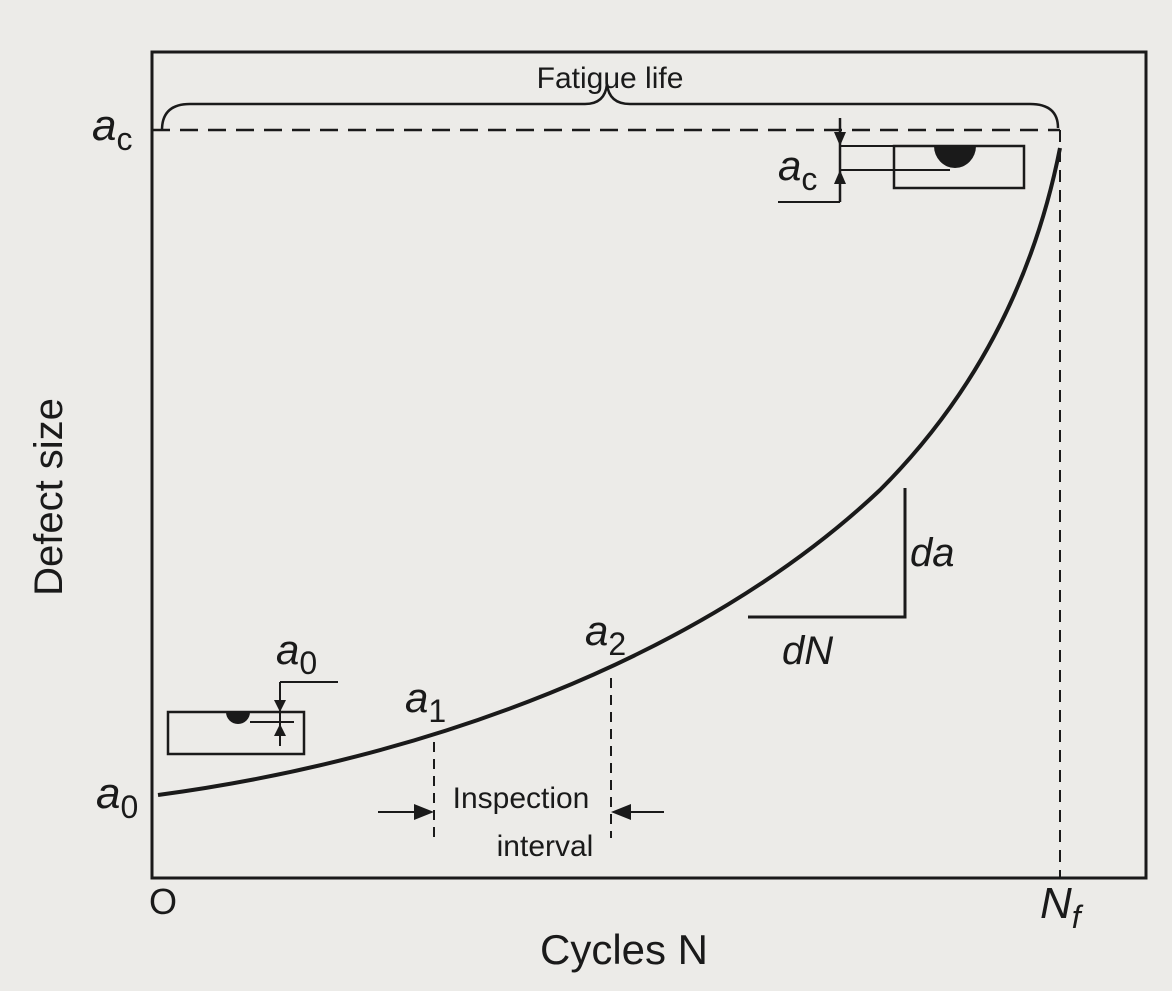 This screenshot has height=991, width=1172. What do you see at coordinates (624, 949) in the screenshot?
I see `x-axis-label: Cycles N` at bounding box center [624, 949].